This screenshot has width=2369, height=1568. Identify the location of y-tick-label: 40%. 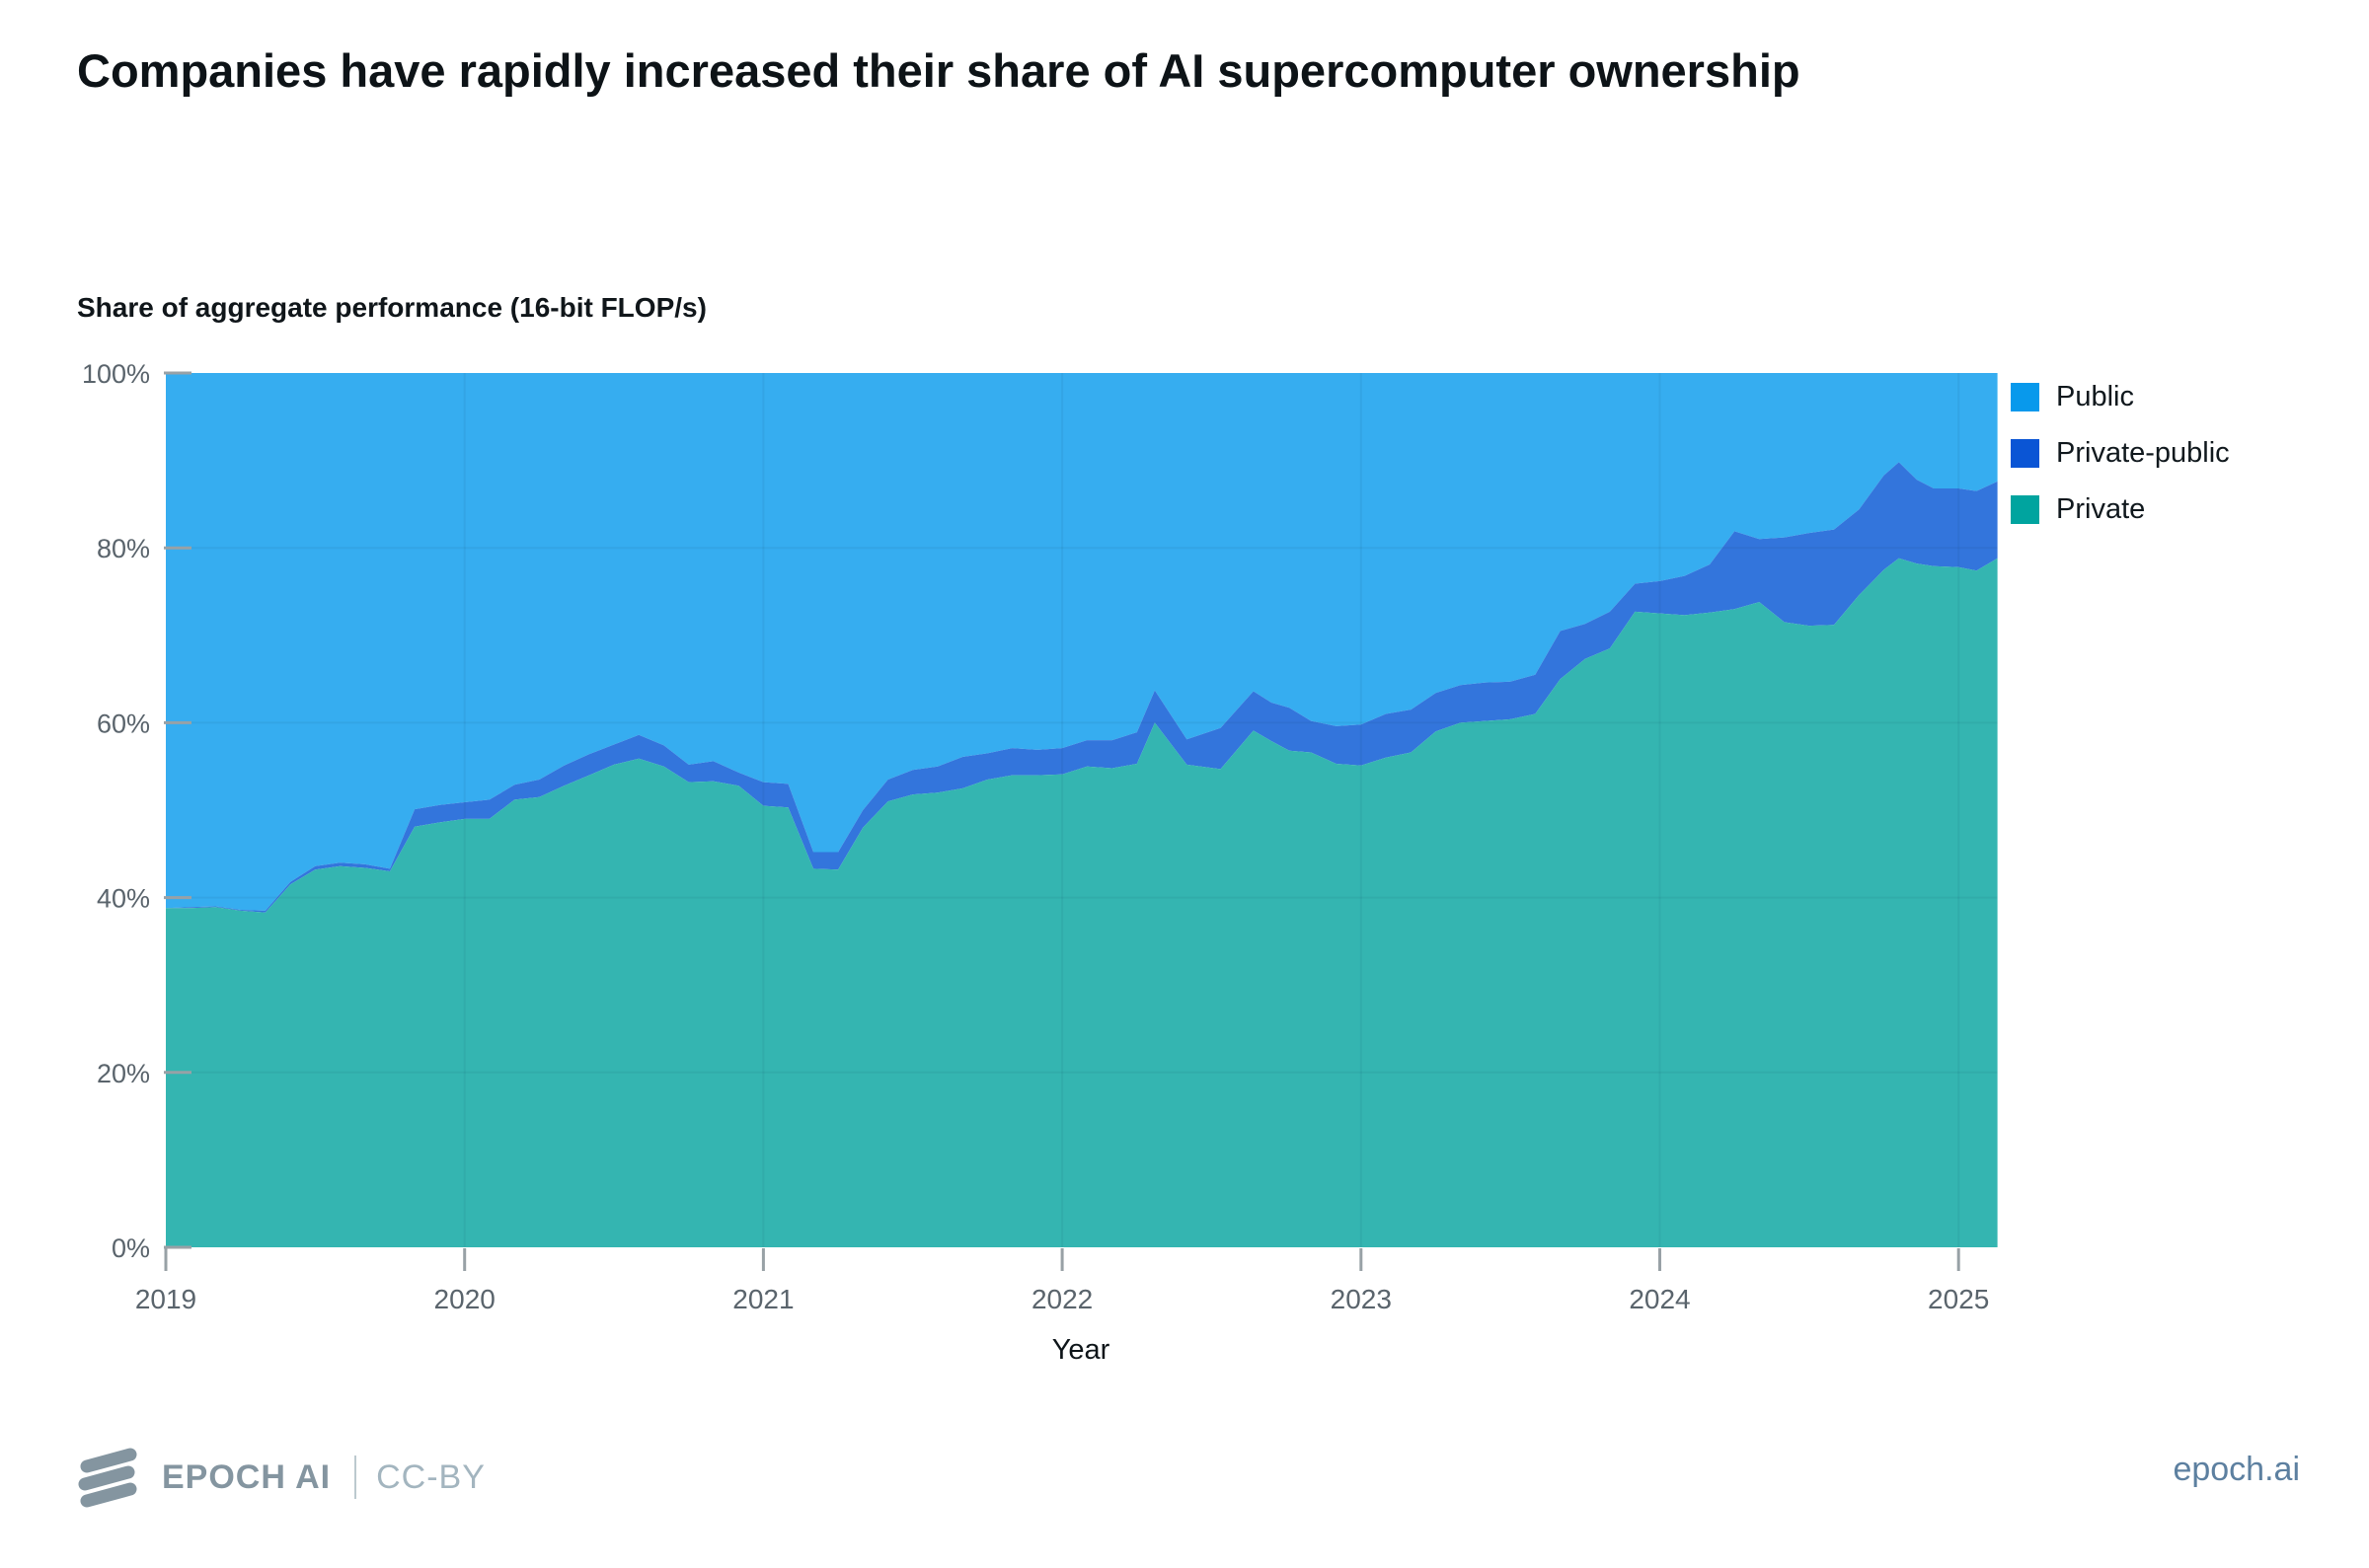
(123, 899).